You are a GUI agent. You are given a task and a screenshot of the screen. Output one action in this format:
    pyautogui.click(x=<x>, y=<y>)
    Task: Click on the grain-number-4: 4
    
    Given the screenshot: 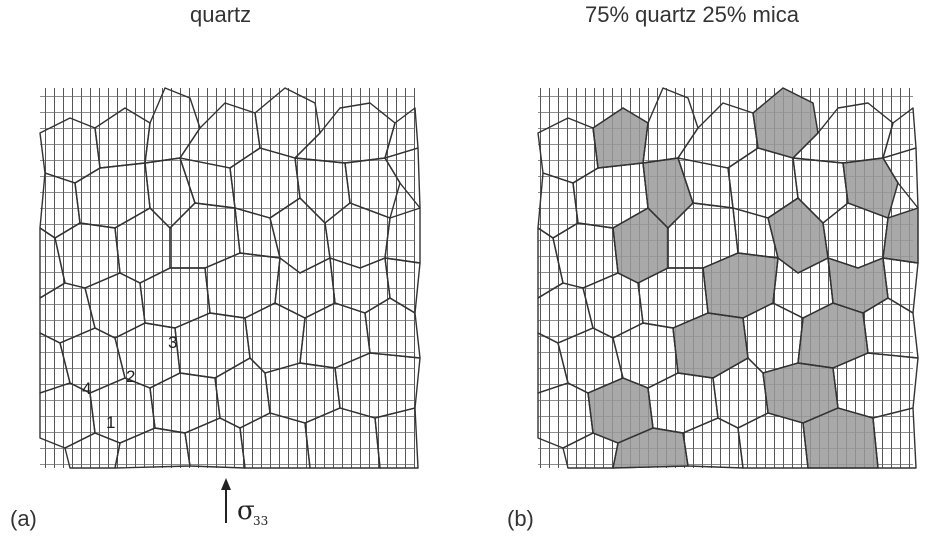 What is the action you would take?
    pyautogui.click(x=86, y=388)
    